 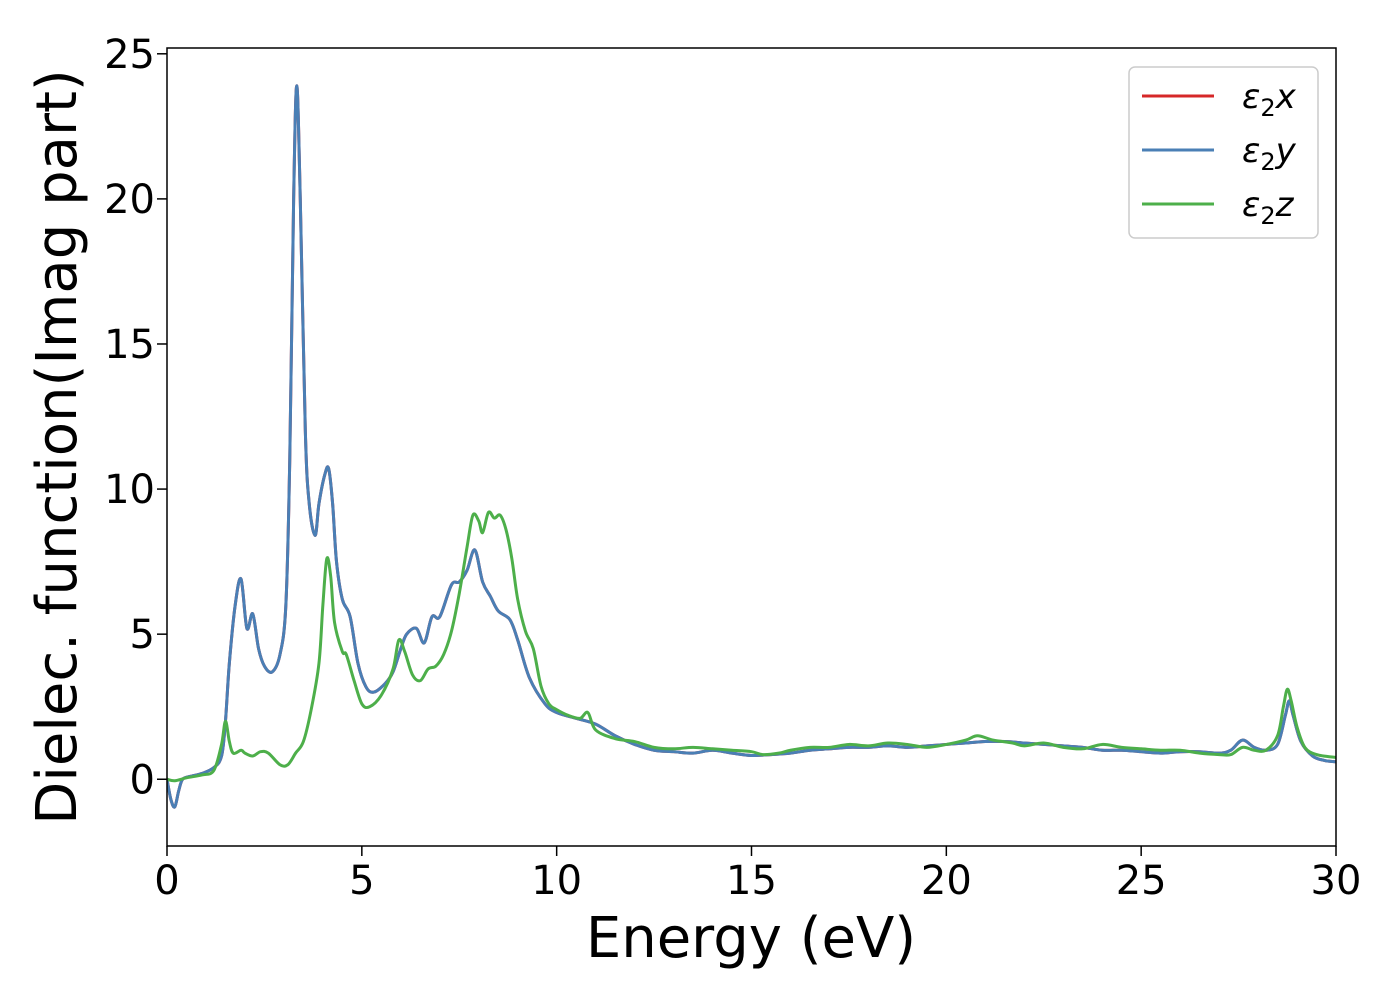 I want to click on x-tick-label: 15, so click(x=751, y=881).